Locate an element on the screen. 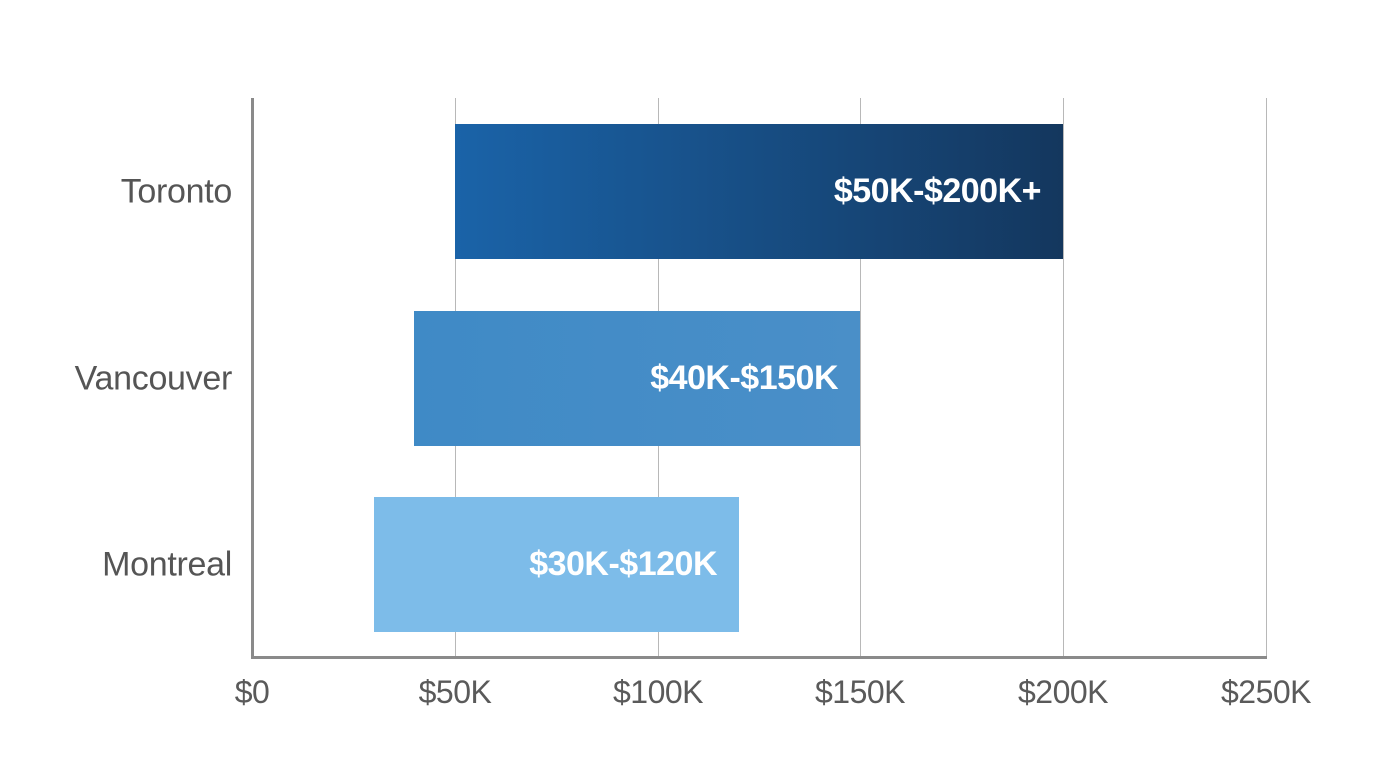  category-label: Vancouver is located at coordinates (153, 378).